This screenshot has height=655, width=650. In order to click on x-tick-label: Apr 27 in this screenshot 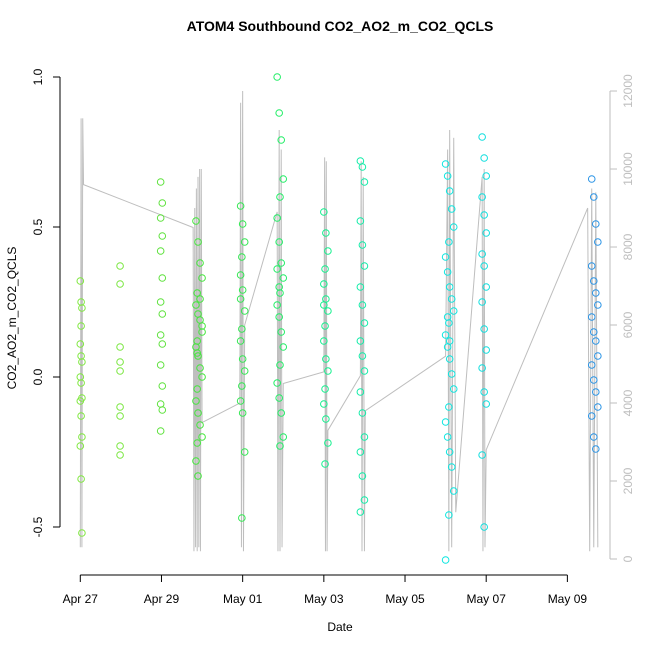, I will do `click(81, 599)`.